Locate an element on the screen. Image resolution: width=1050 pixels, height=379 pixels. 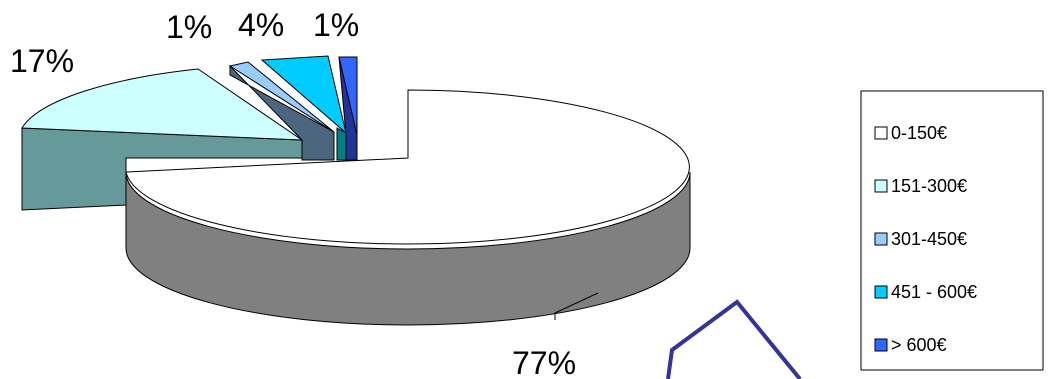
stray-outline-shape is located at coordinates (734, 339).